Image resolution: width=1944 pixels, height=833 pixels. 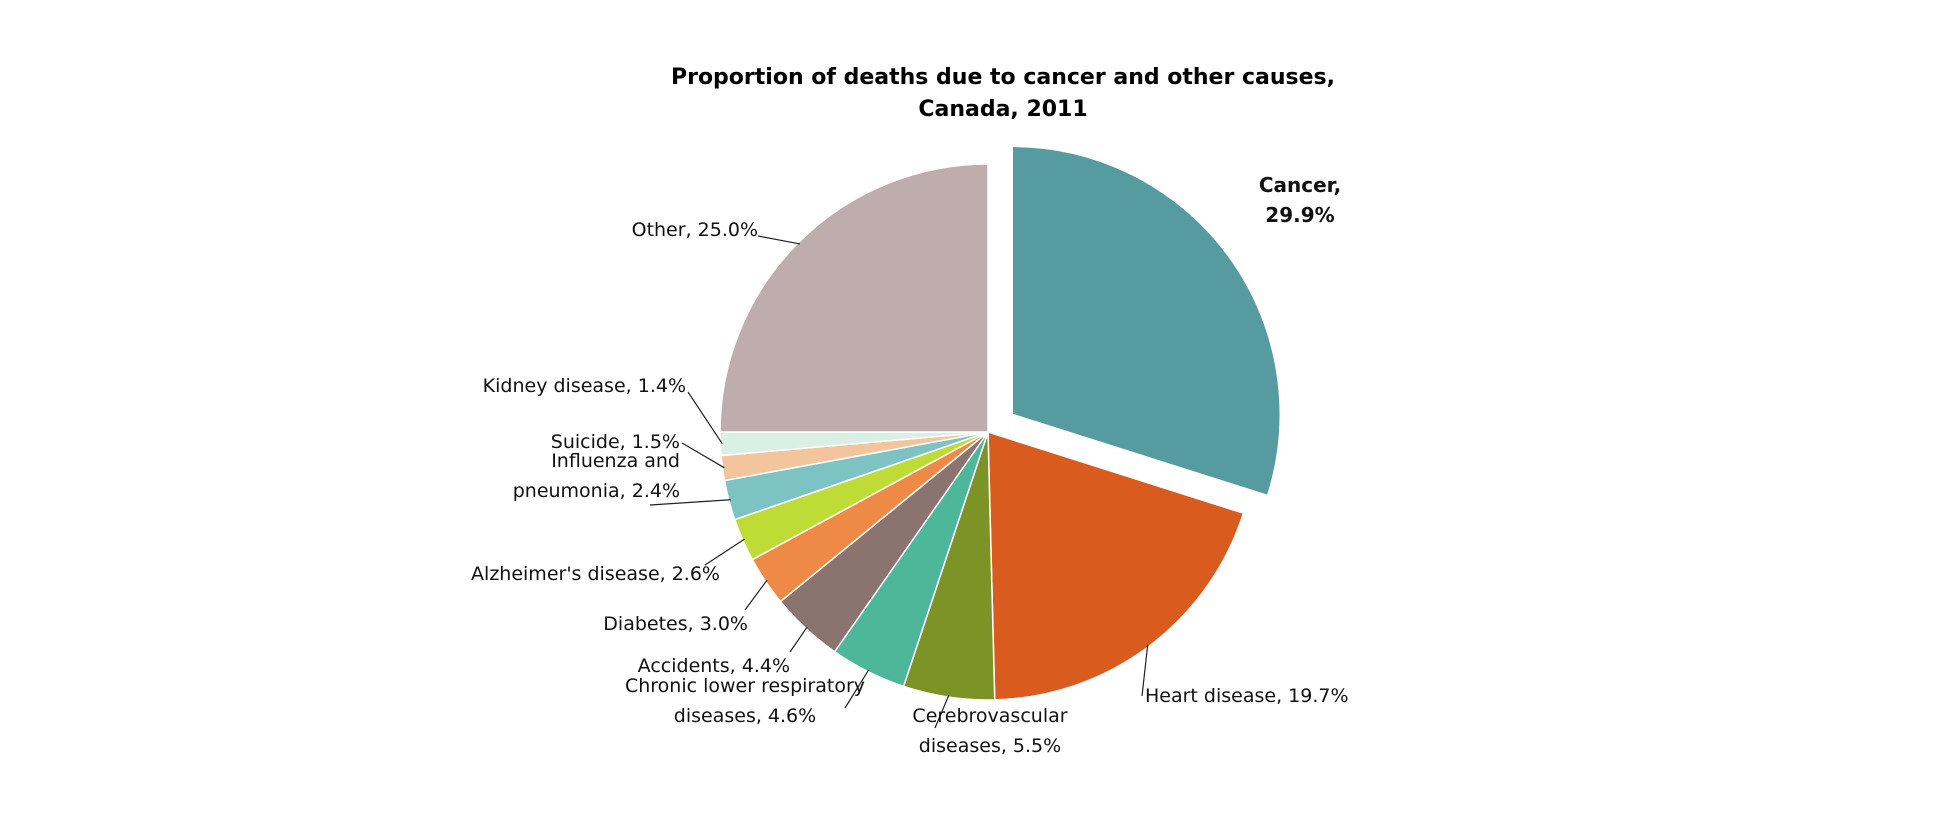 I want to click on slice-label-line: Kidney disease, 1.4%, so click(x=584, y=386).